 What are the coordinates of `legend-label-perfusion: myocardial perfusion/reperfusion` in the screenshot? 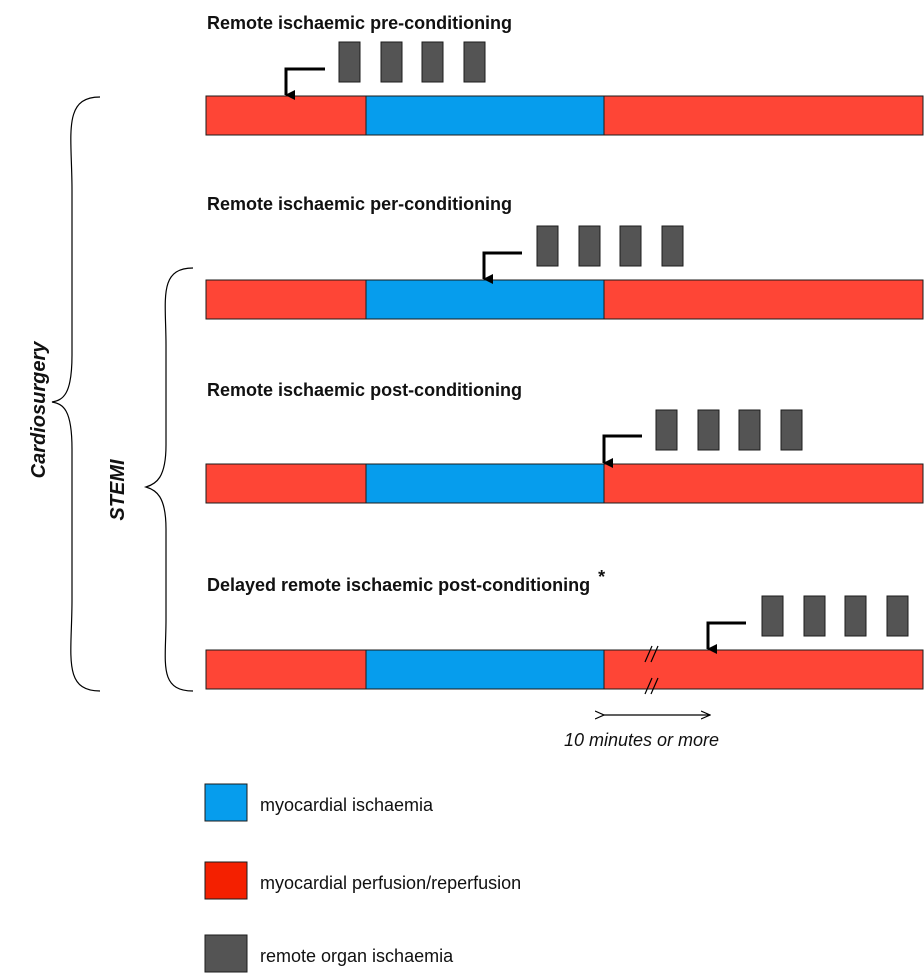 It's located at (390, 883).